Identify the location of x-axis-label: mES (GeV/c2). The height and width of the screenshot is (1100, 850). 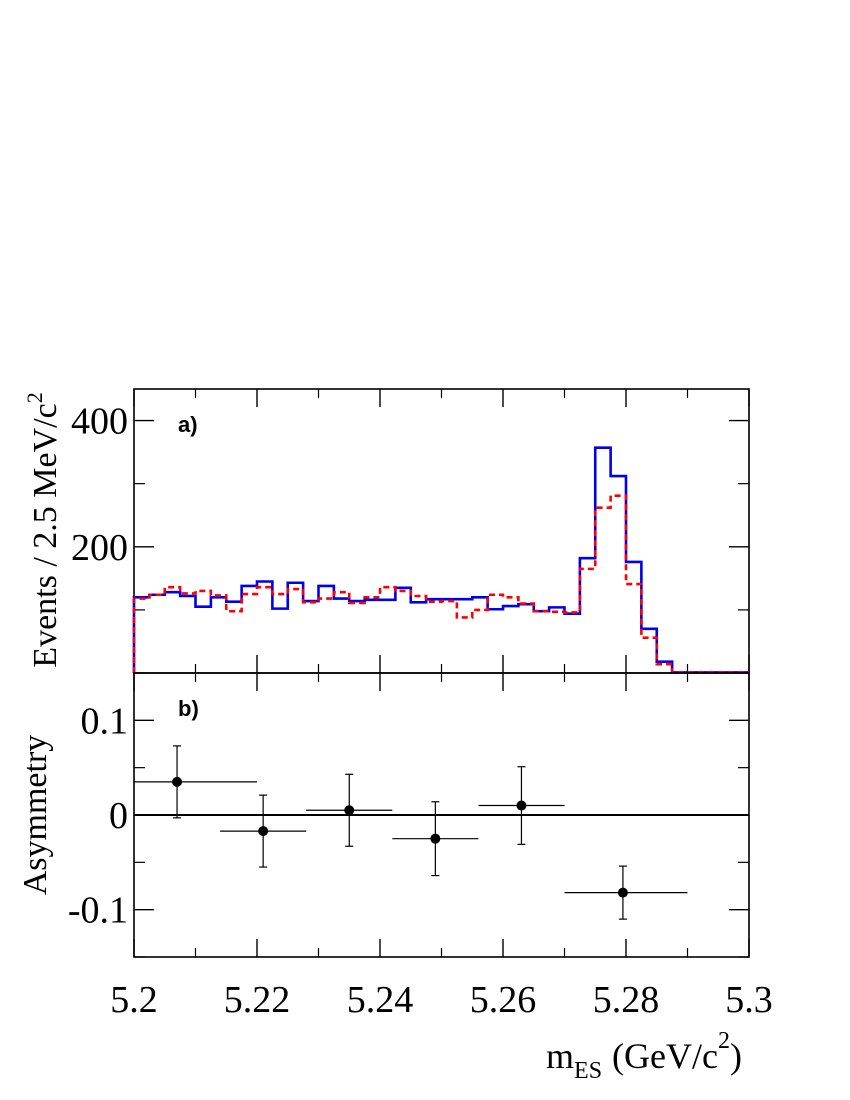
(644, 1056).